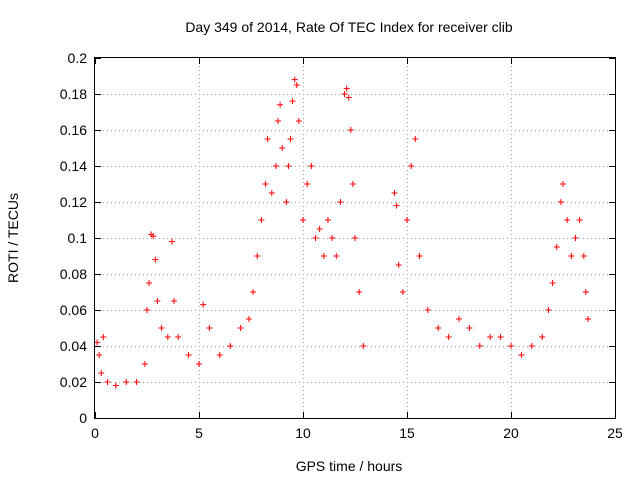 The image size is (640, 480). I want to click on x-tick-label: 5, so click(199, 433).